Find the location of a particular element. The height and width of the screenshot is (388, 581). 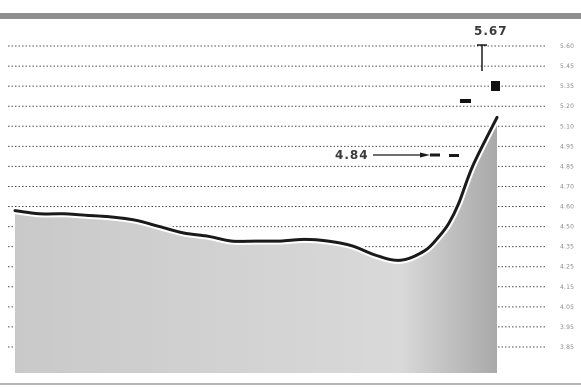

y-tick-label: 5.20 is located at coordinates (567, 106).